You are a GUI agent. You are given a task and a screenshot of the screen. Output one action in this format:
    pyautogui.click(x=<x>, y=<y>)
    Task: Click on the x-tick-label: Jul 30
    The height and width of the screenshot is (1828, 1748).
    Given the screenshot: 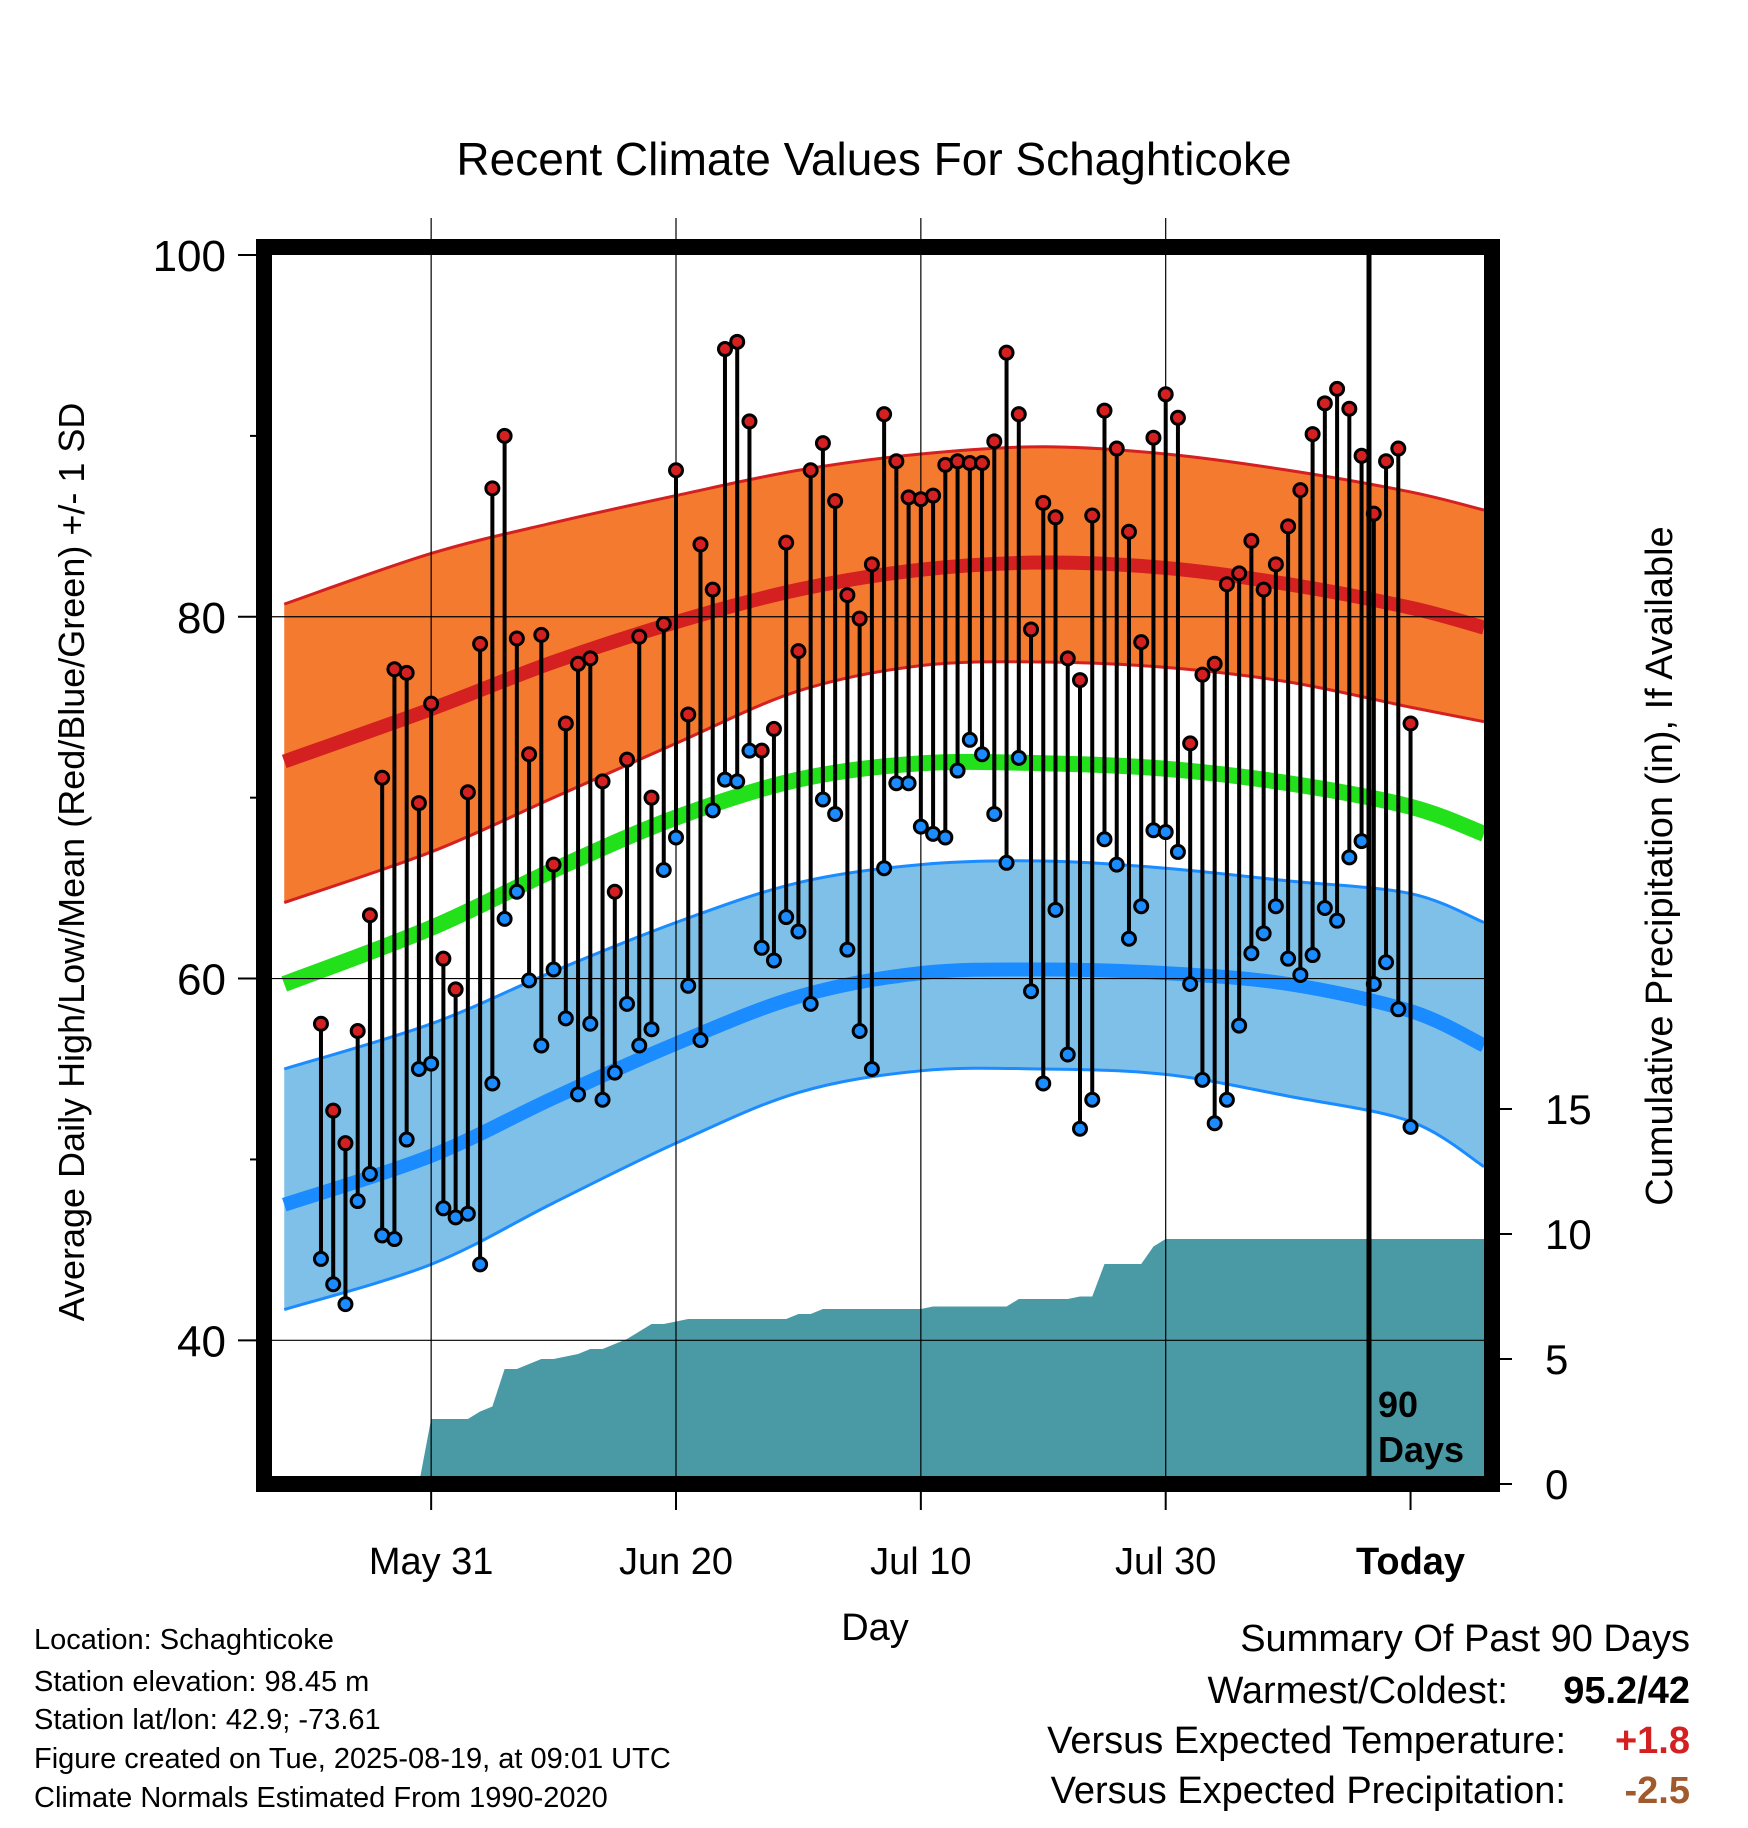 What is the action you would take?
    pyautogui.click(x=1165, y=1562)
    